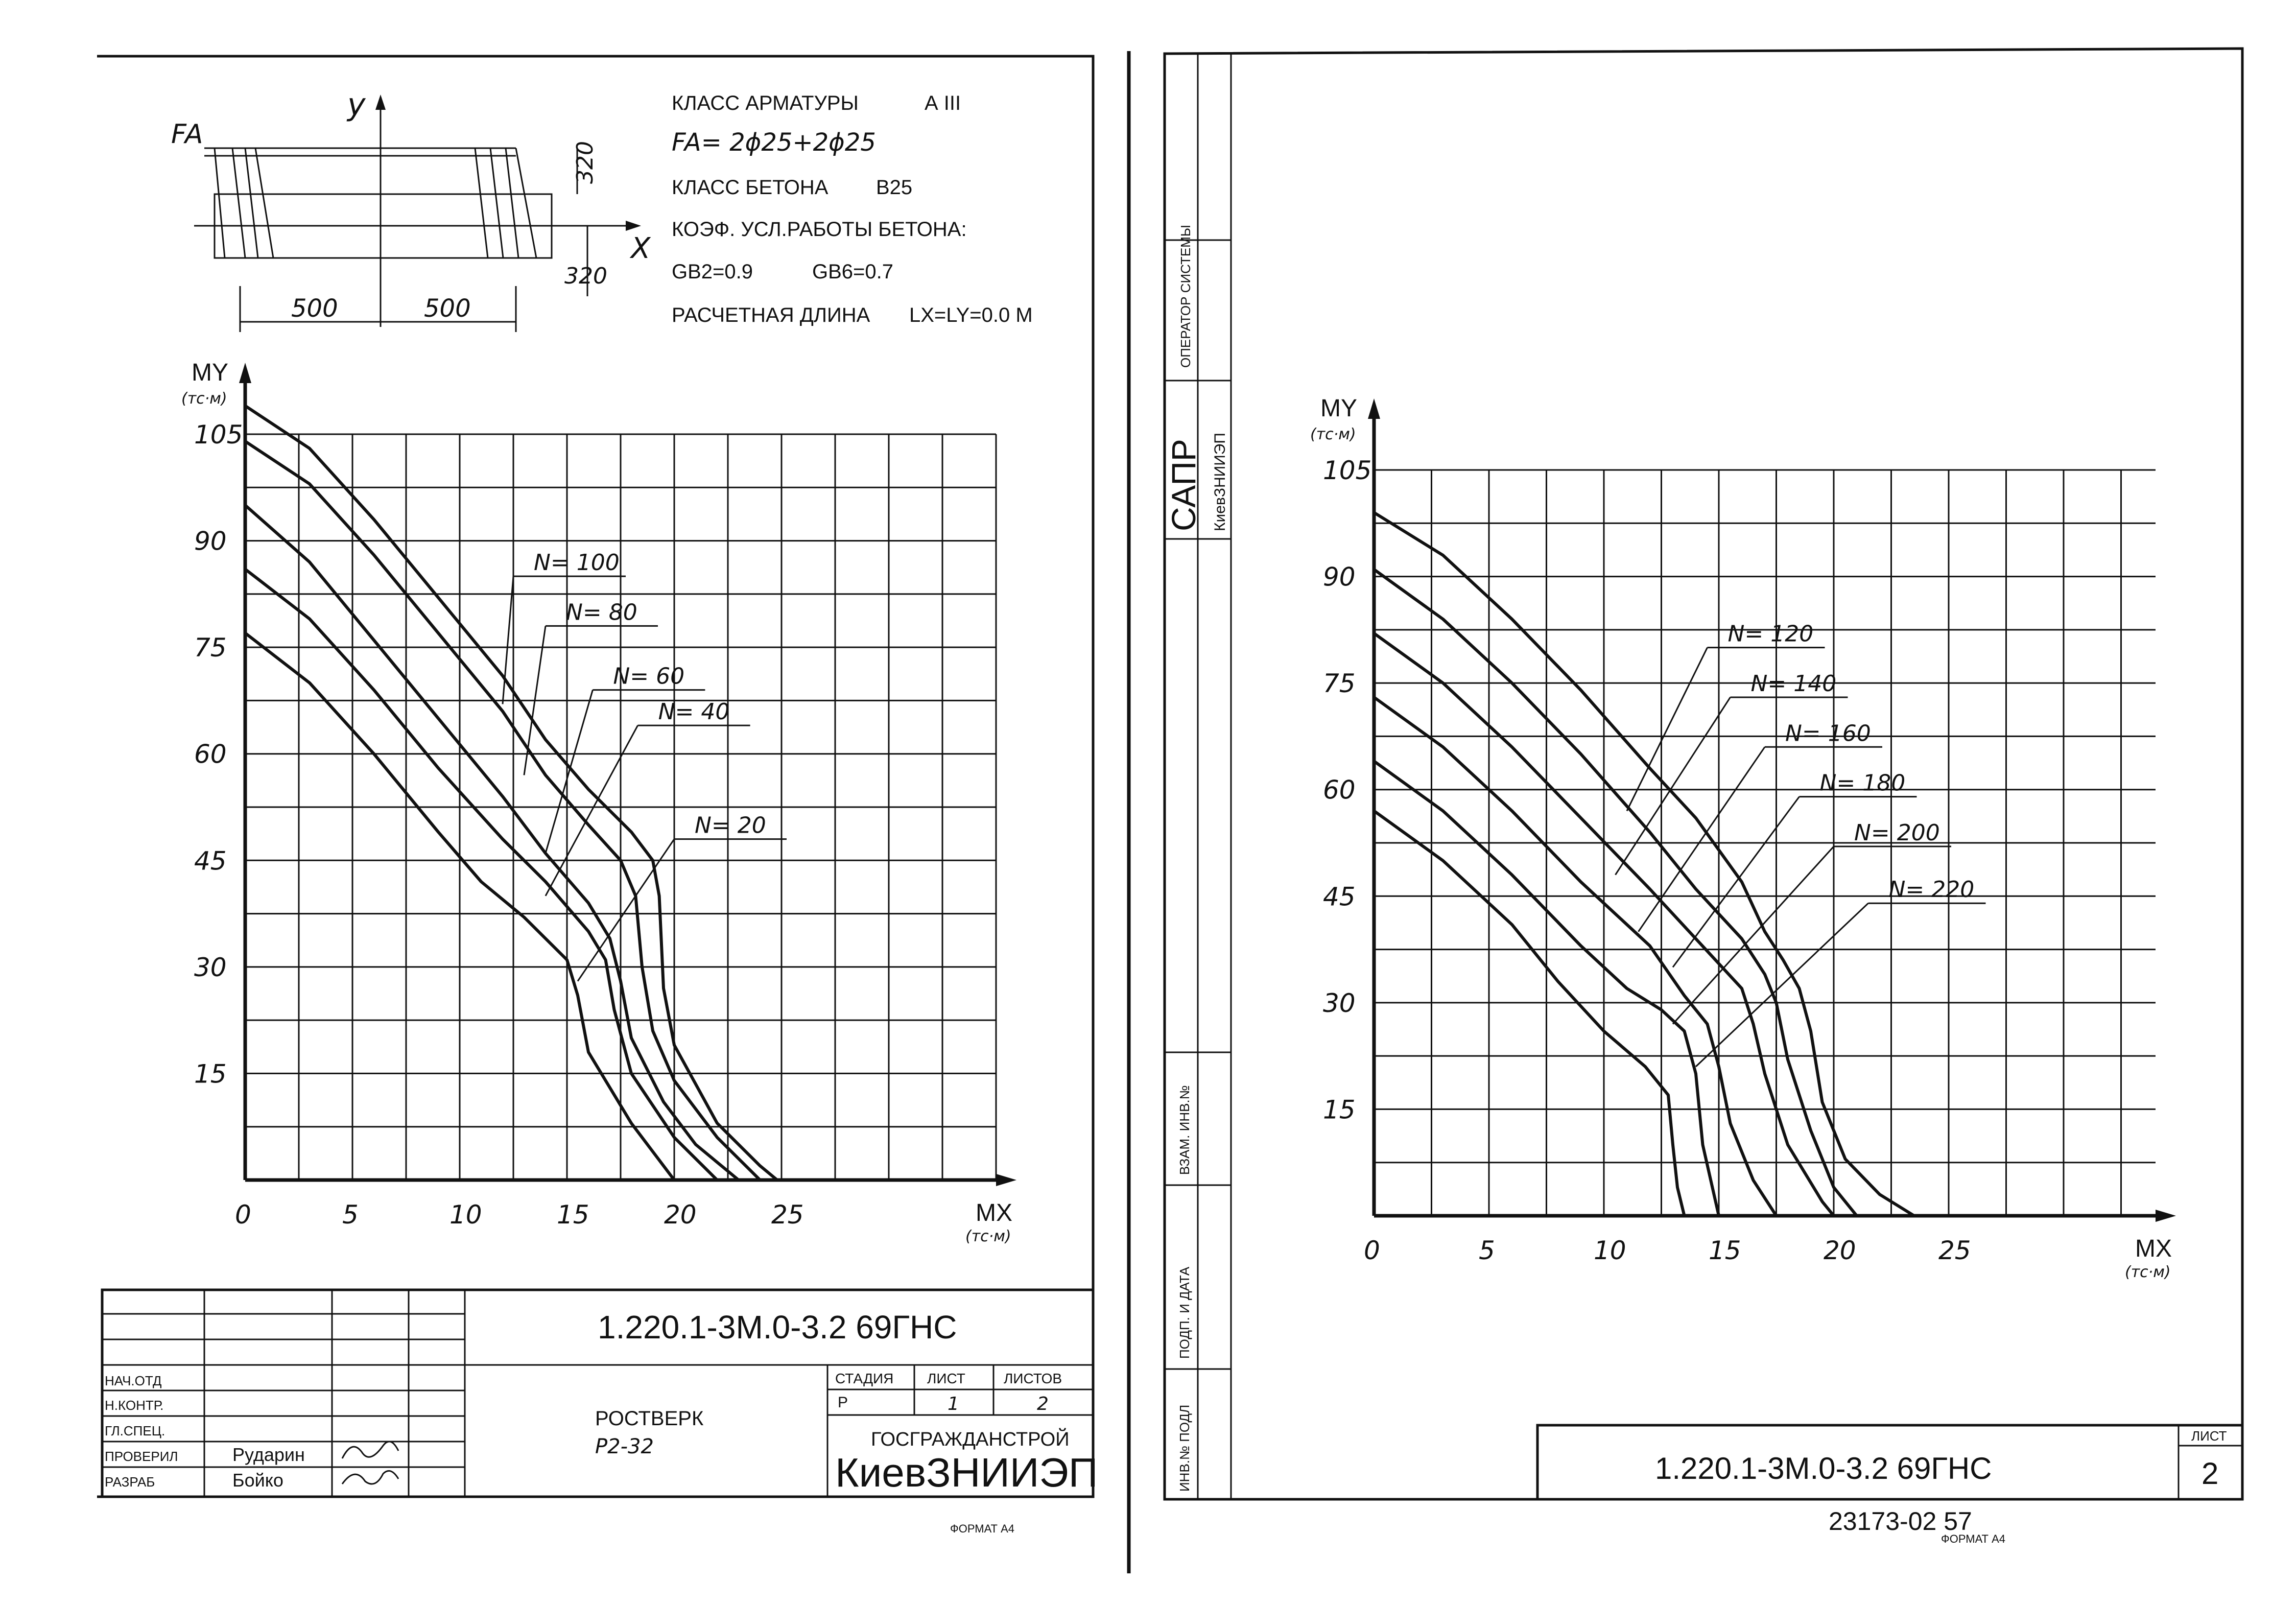  What do you see at coordinates (2166, 1216) in the screenshot?
I see `x-axis-arrow` at bounding box center [2166, 1216].